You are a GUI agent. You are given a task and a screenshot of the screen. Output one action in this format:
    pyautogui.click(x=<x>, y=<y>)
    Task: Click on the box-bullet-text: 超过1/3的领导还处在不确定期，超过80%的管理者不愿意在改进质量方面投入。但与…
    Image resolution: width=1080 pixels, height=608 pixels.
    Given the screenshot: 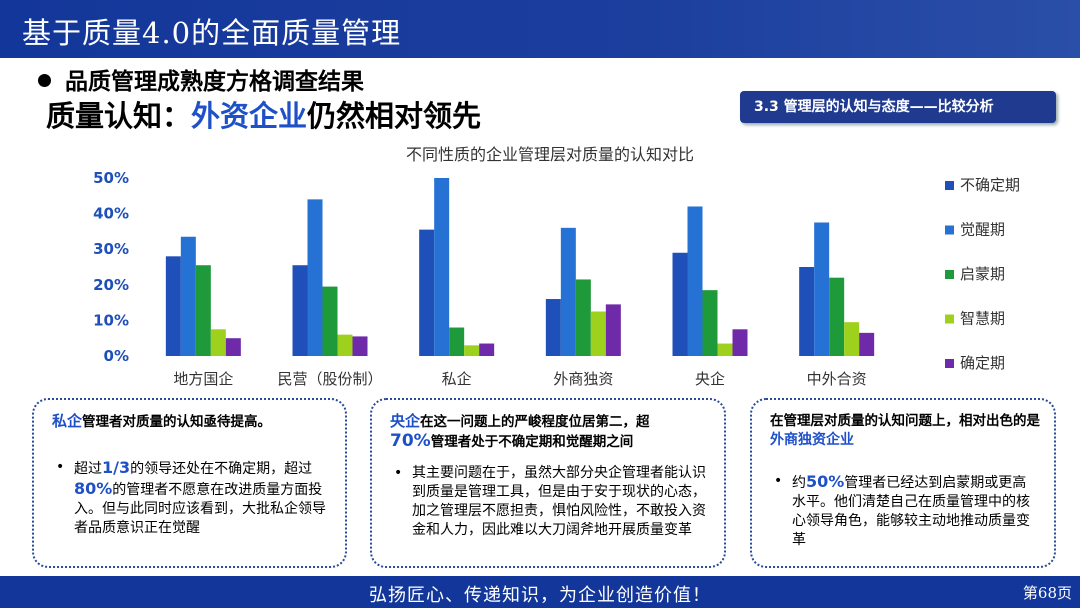 What is the action you would take?
    pyautogui.click(x=200, y=497)
    